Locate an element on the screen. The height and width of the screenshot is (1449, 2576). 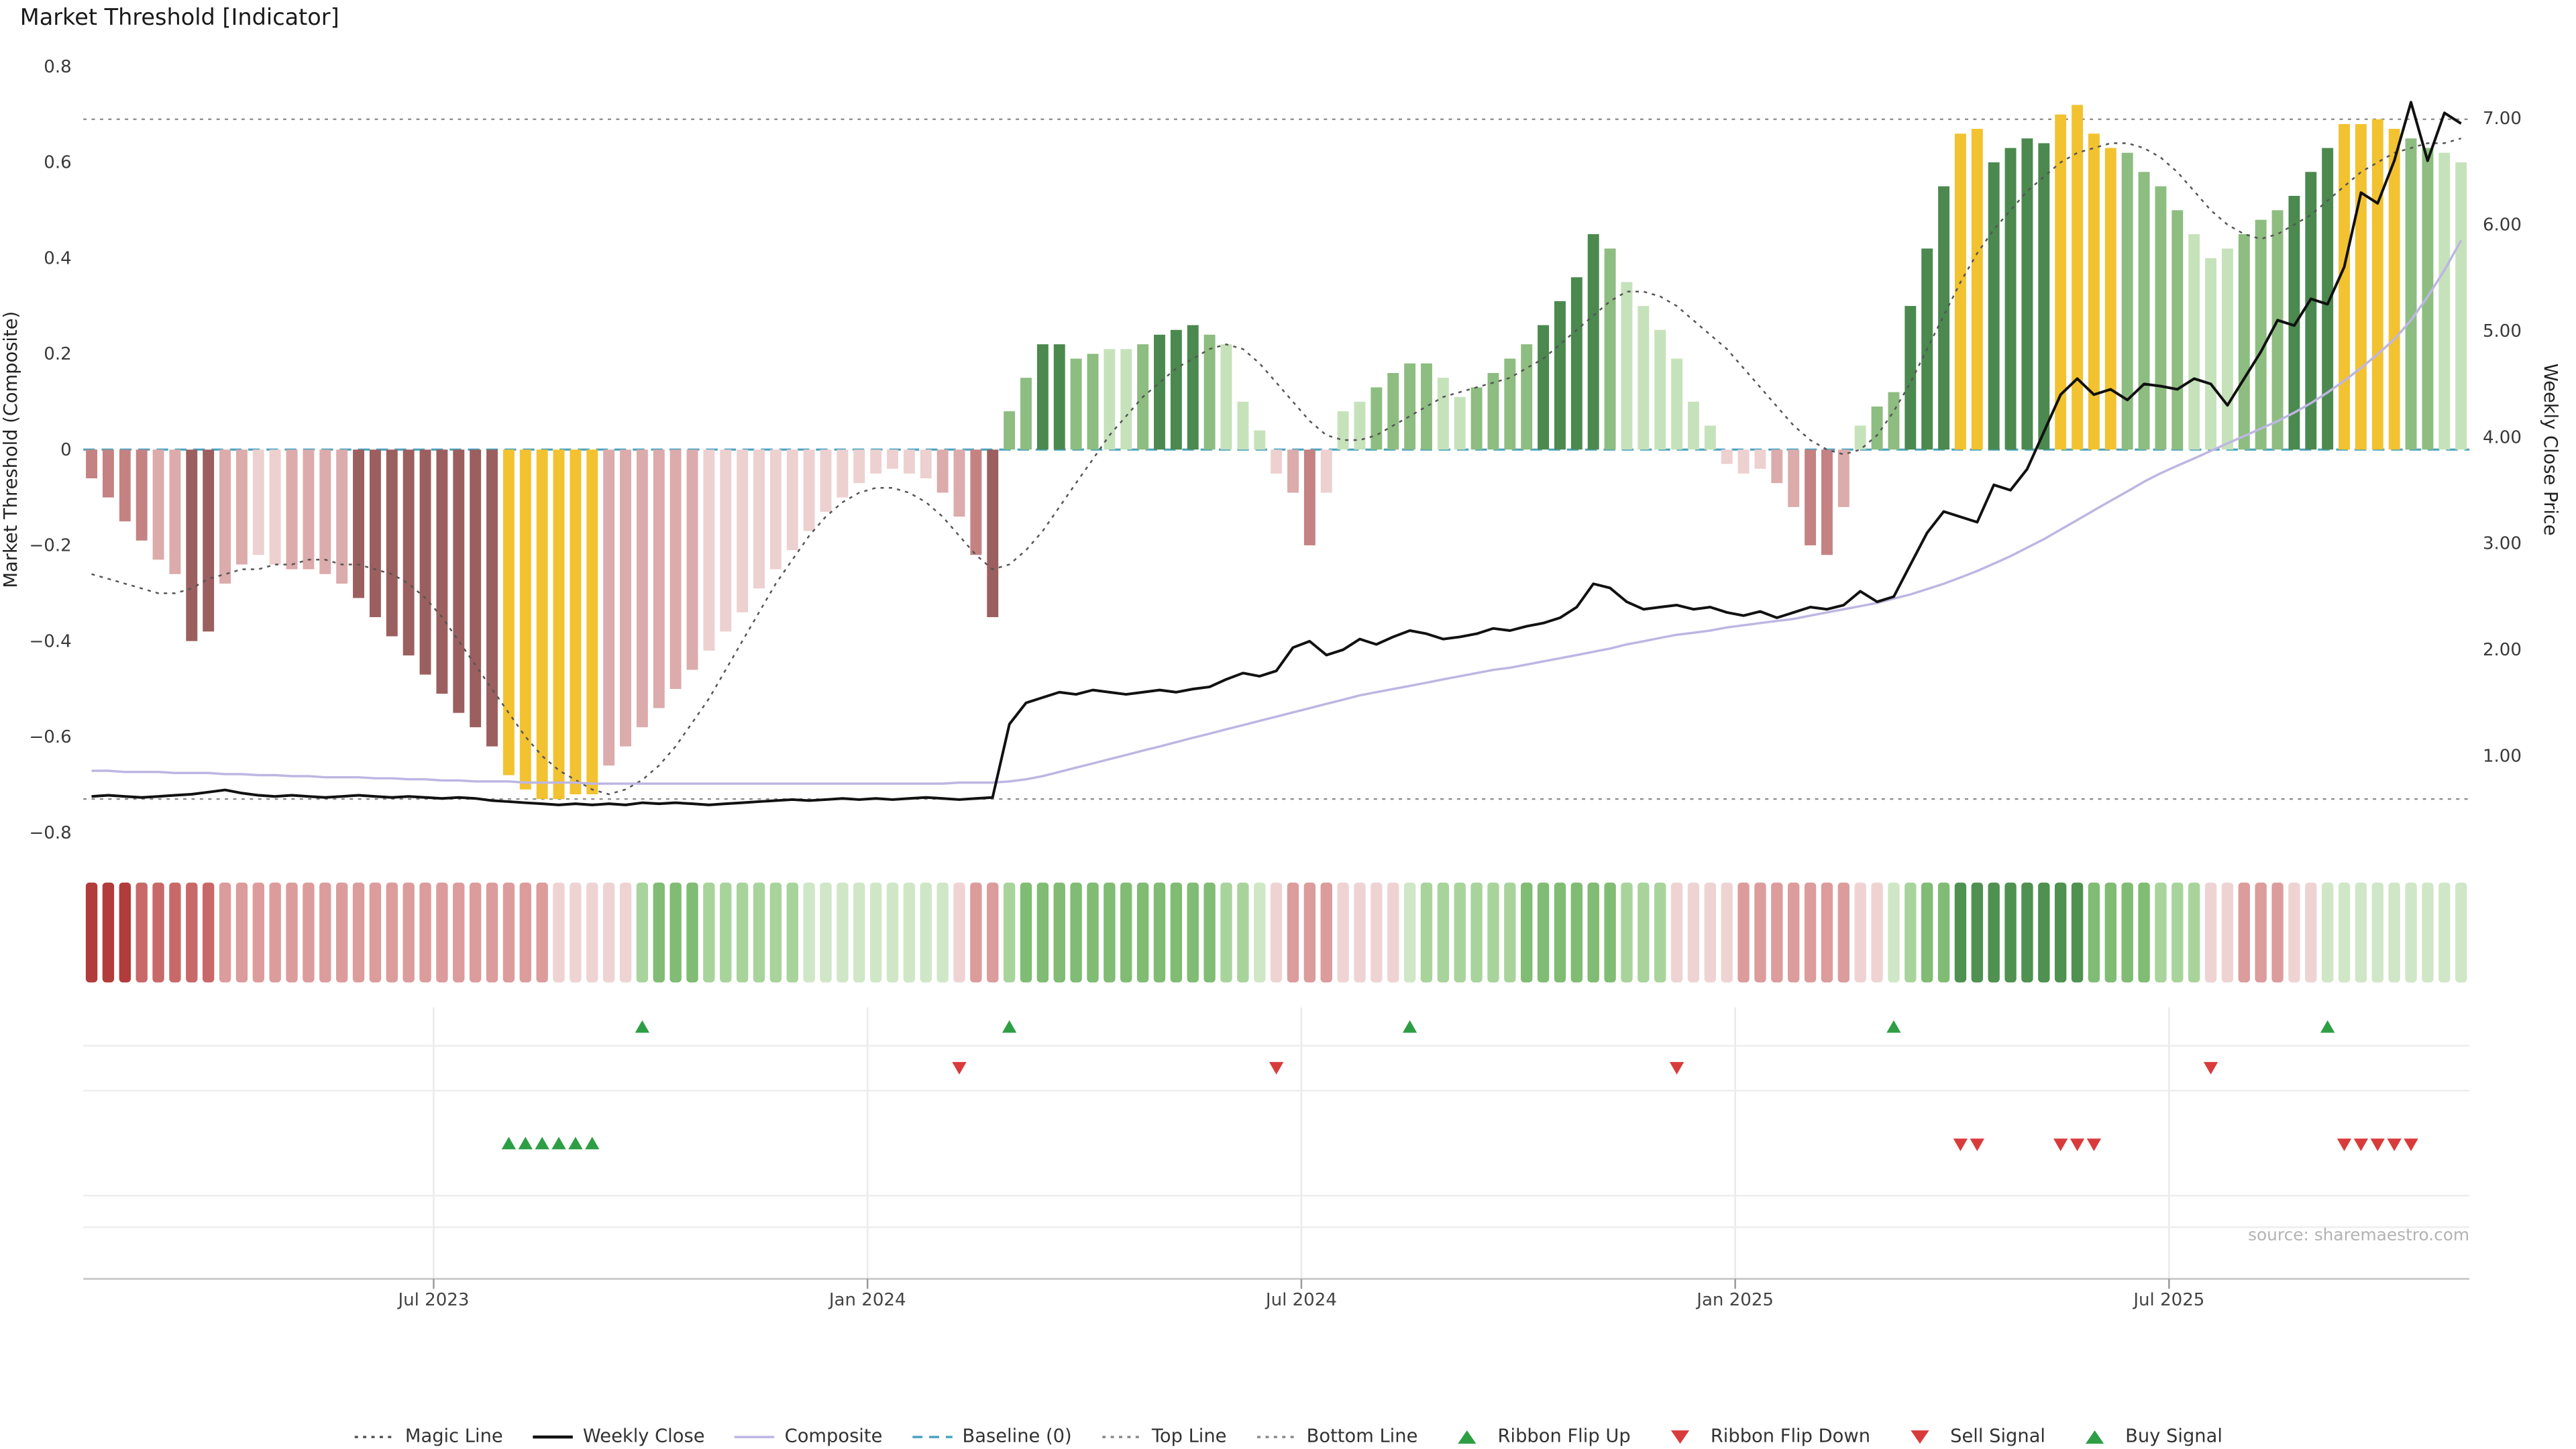
legend-item-weekly-close: Weekly Close is located at coordinates (618, 1436).